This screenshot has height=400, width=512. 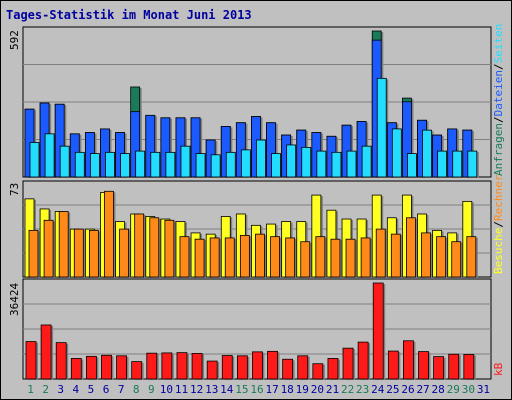 I want to click on day-label: 7, so click(x=121, y=389).